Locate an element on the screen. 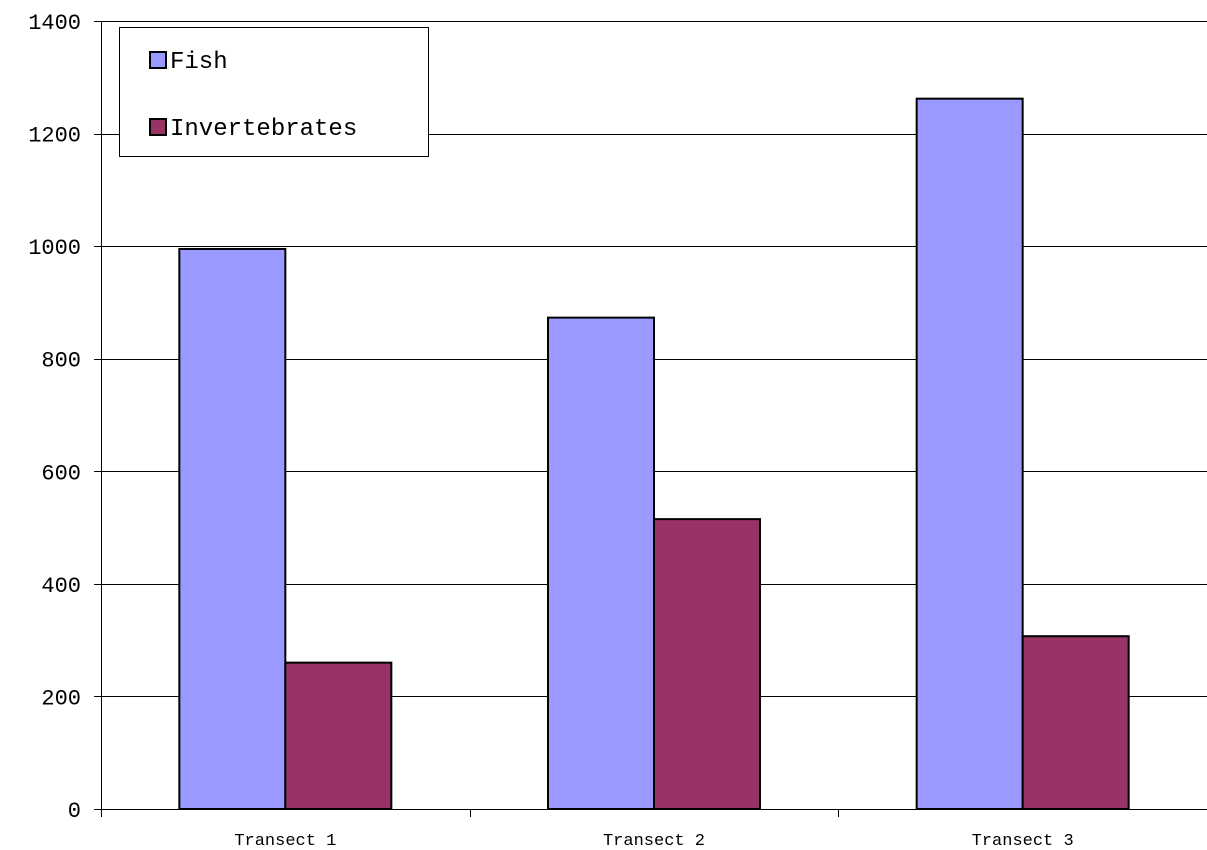 The width and height of the screenshot is (1207, 850). y-tick-label: 800 is located at coordinates (61, 361).